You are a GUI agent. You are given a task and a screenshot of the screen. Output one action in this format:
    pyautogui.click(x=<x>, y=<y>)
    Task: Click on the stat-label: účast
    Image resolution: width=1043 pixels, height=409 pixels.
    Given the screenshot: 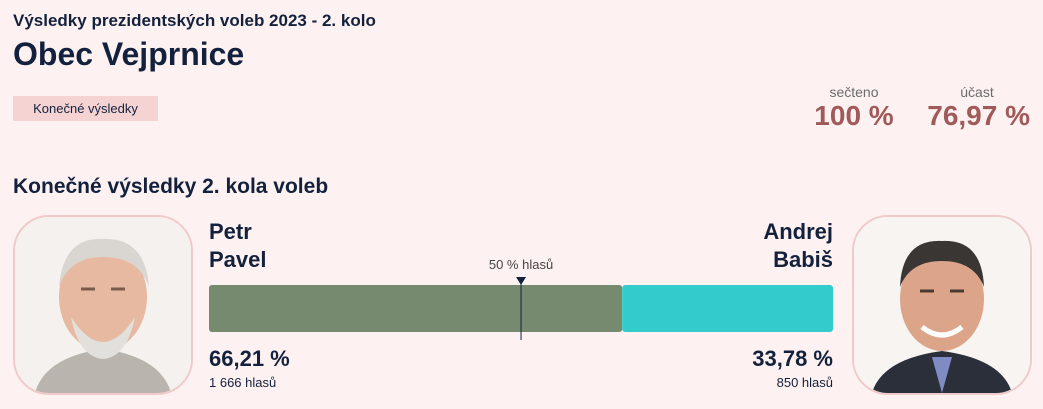 What is the action you would take?
    pyautogui.click(x=977, y=92)
    